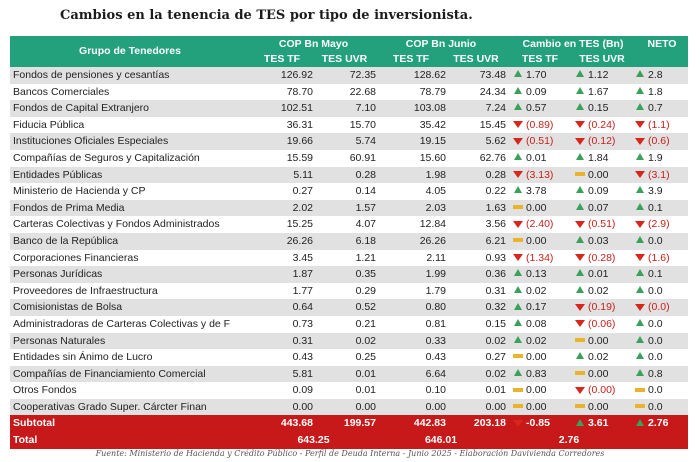 The image size is (700, 462). What do you see at coordinates (600, 274) in the screenshot?
I see `row-change-uvr: 0.01` at bounding box center [600, 274].